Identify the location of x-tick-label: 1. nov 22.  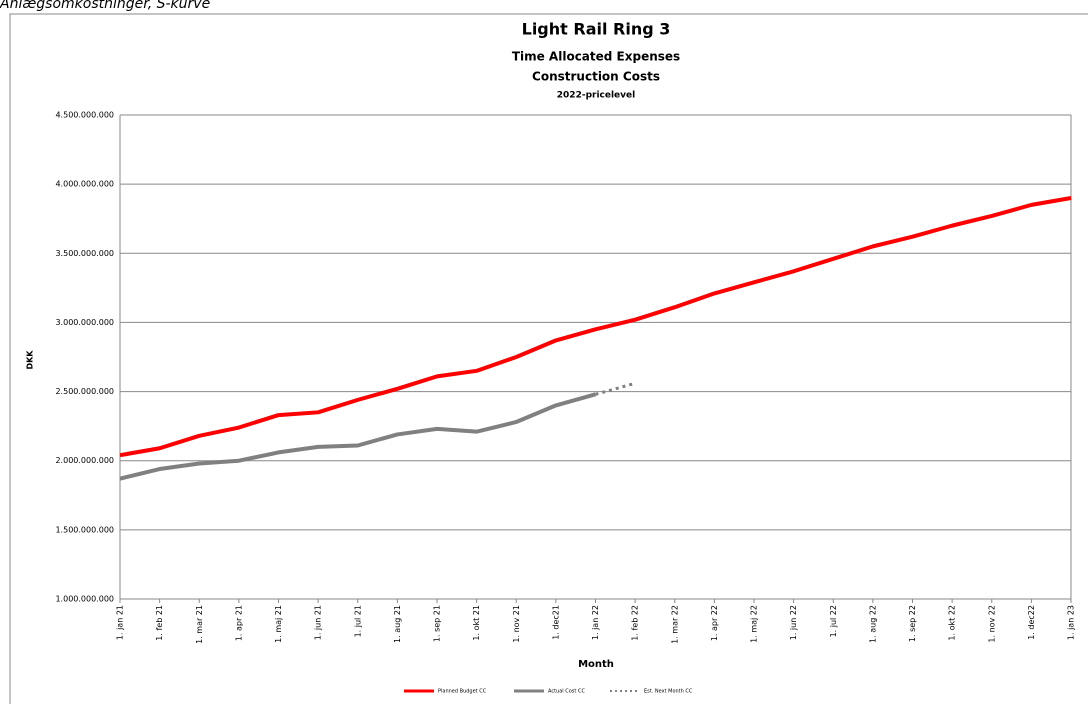
(991, 624).